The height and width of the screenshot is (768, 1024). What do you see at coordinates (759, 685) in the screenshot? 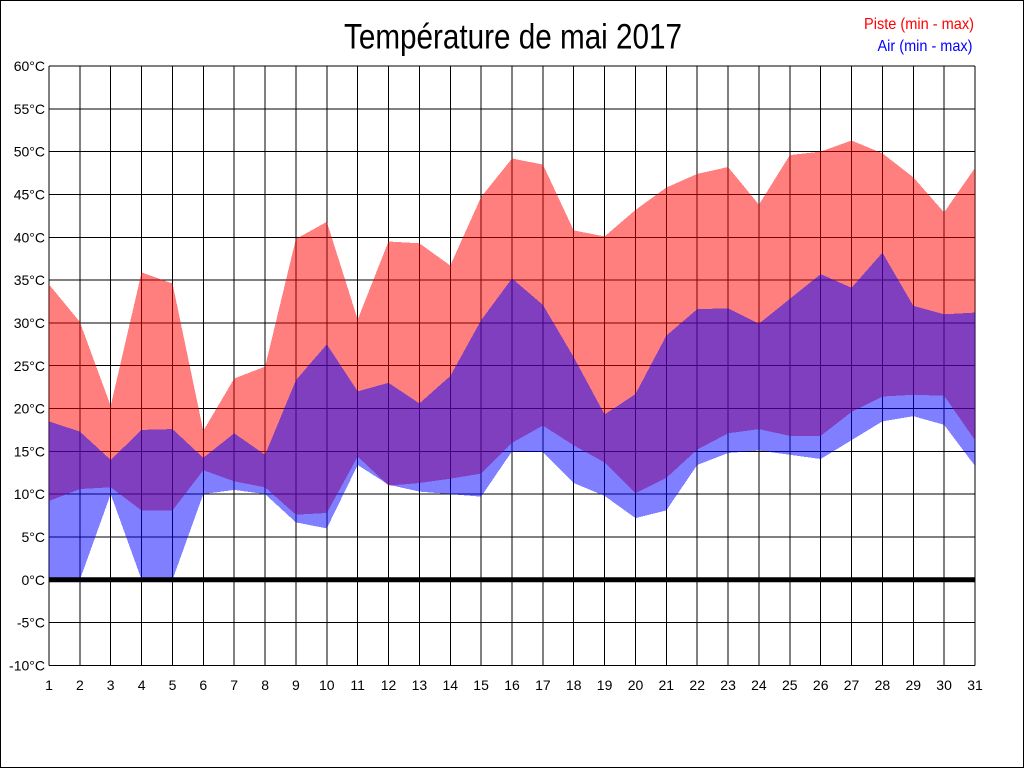
I see `svg-text: 24` at bounding box center [759, 685].